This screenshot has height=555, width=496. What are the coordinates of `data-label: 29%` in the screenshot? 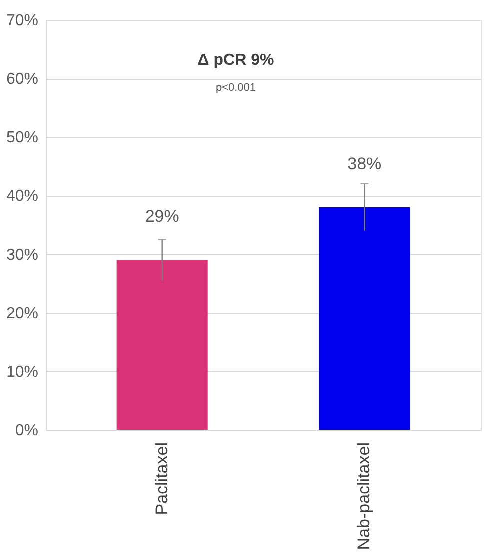 It's located at (162, 216).